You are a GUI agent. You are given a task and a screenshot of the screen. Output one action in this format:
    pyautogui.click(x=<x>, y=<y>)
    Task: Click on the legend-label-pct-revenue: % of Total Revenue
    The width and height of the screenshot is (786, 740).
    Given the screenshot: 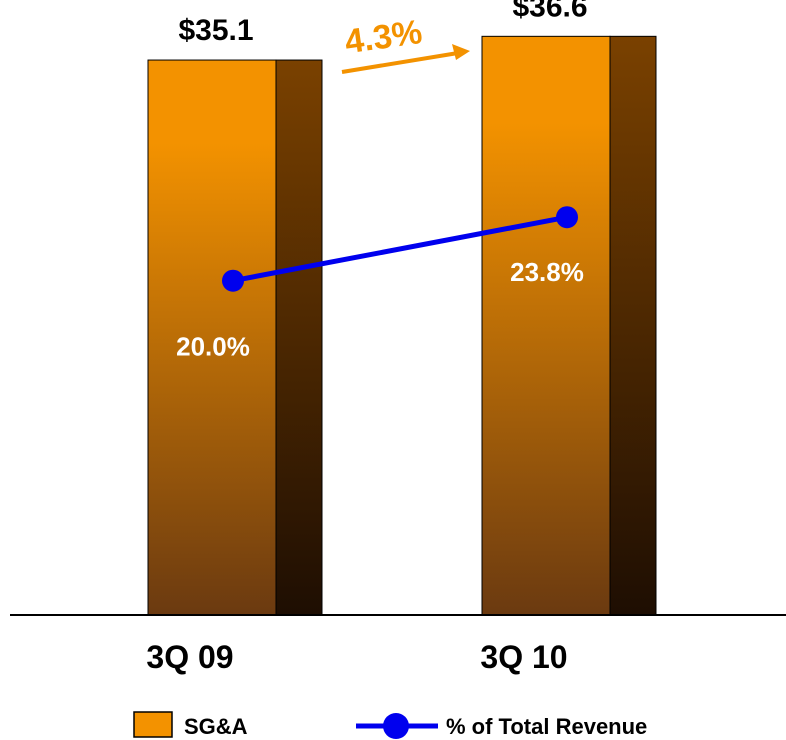 What is the action you would take?
    pyautogui.click(x=546, y=726)
    